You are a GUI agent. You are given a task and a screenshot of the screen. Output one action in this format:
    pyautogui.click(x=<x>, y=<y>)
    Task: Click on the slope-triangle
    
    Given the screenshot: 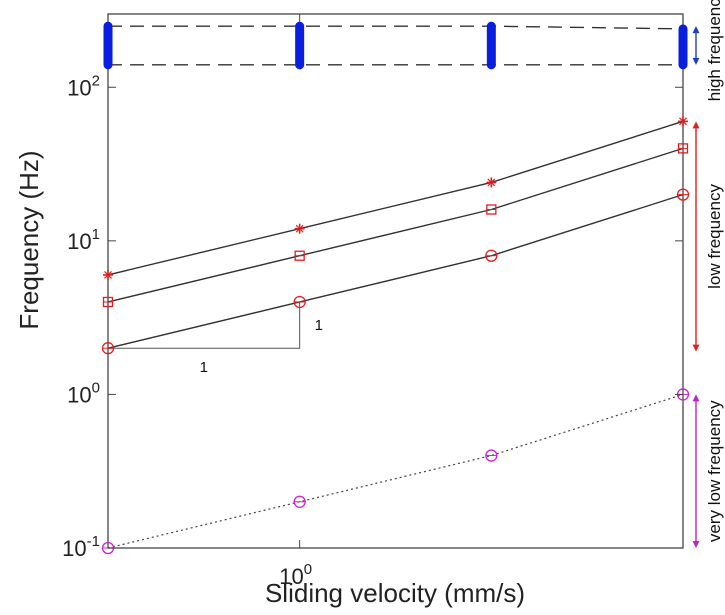 What is the action you would take?
    pyautogui.click(x=204, y=325)
    